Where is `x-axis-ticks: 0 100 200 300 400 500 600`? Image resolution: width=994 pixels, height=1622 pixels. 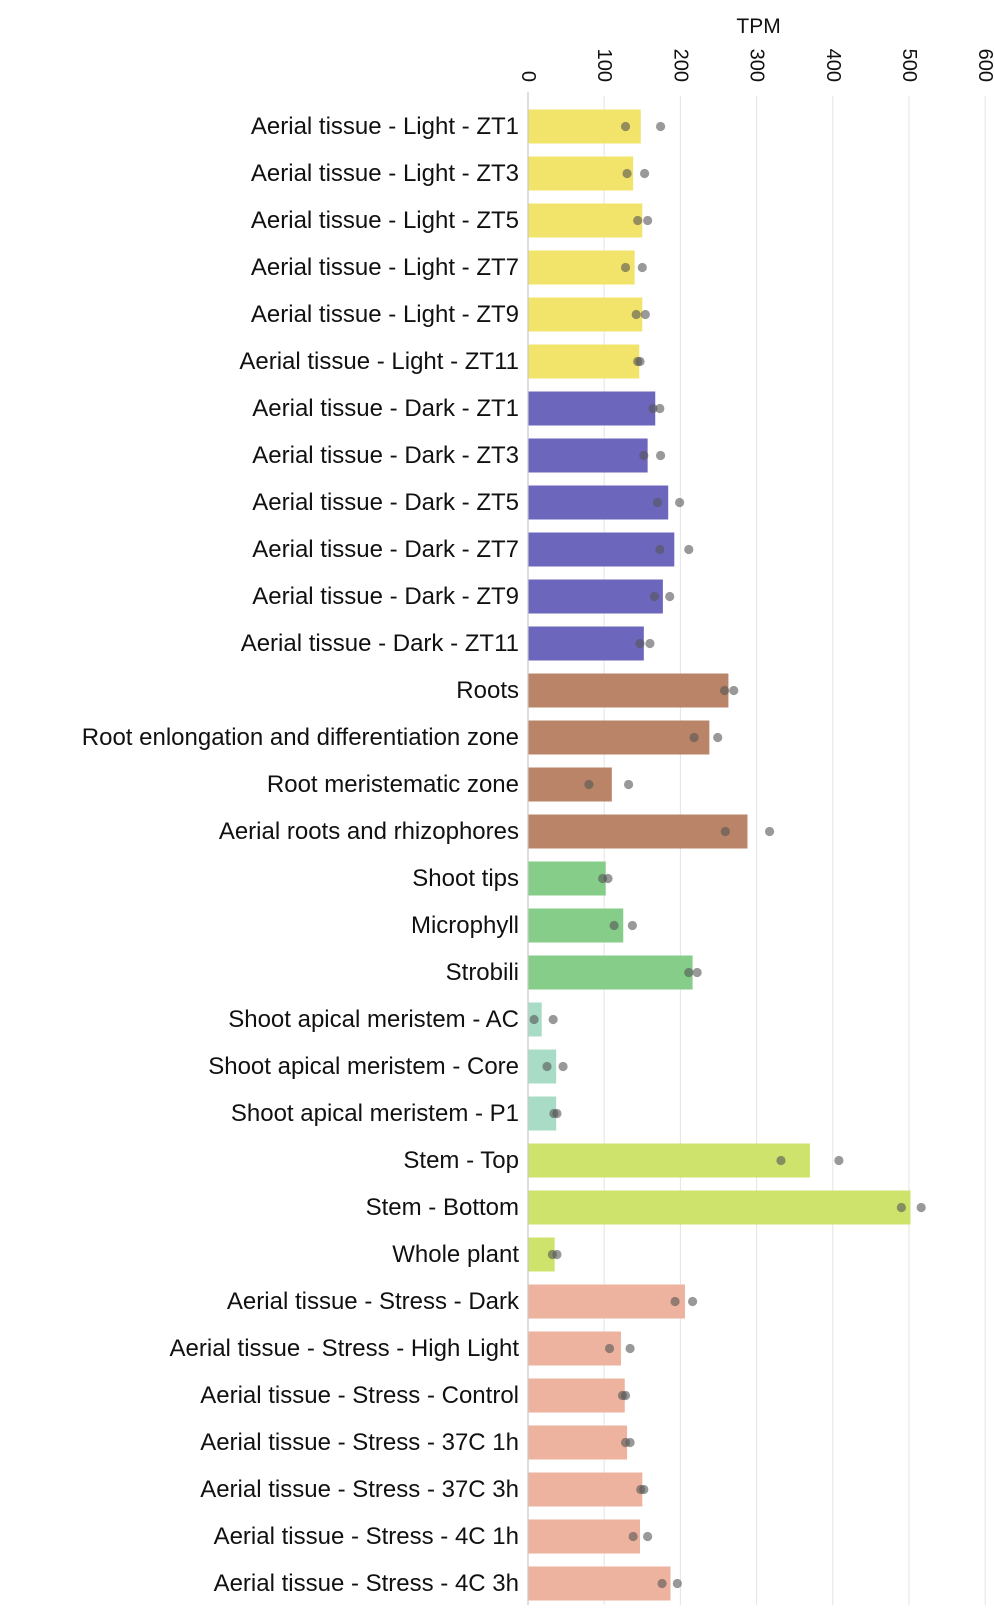
x-axis-ticks: 0 100 200 300 400 500 600 is located at coordinates (755, 65).